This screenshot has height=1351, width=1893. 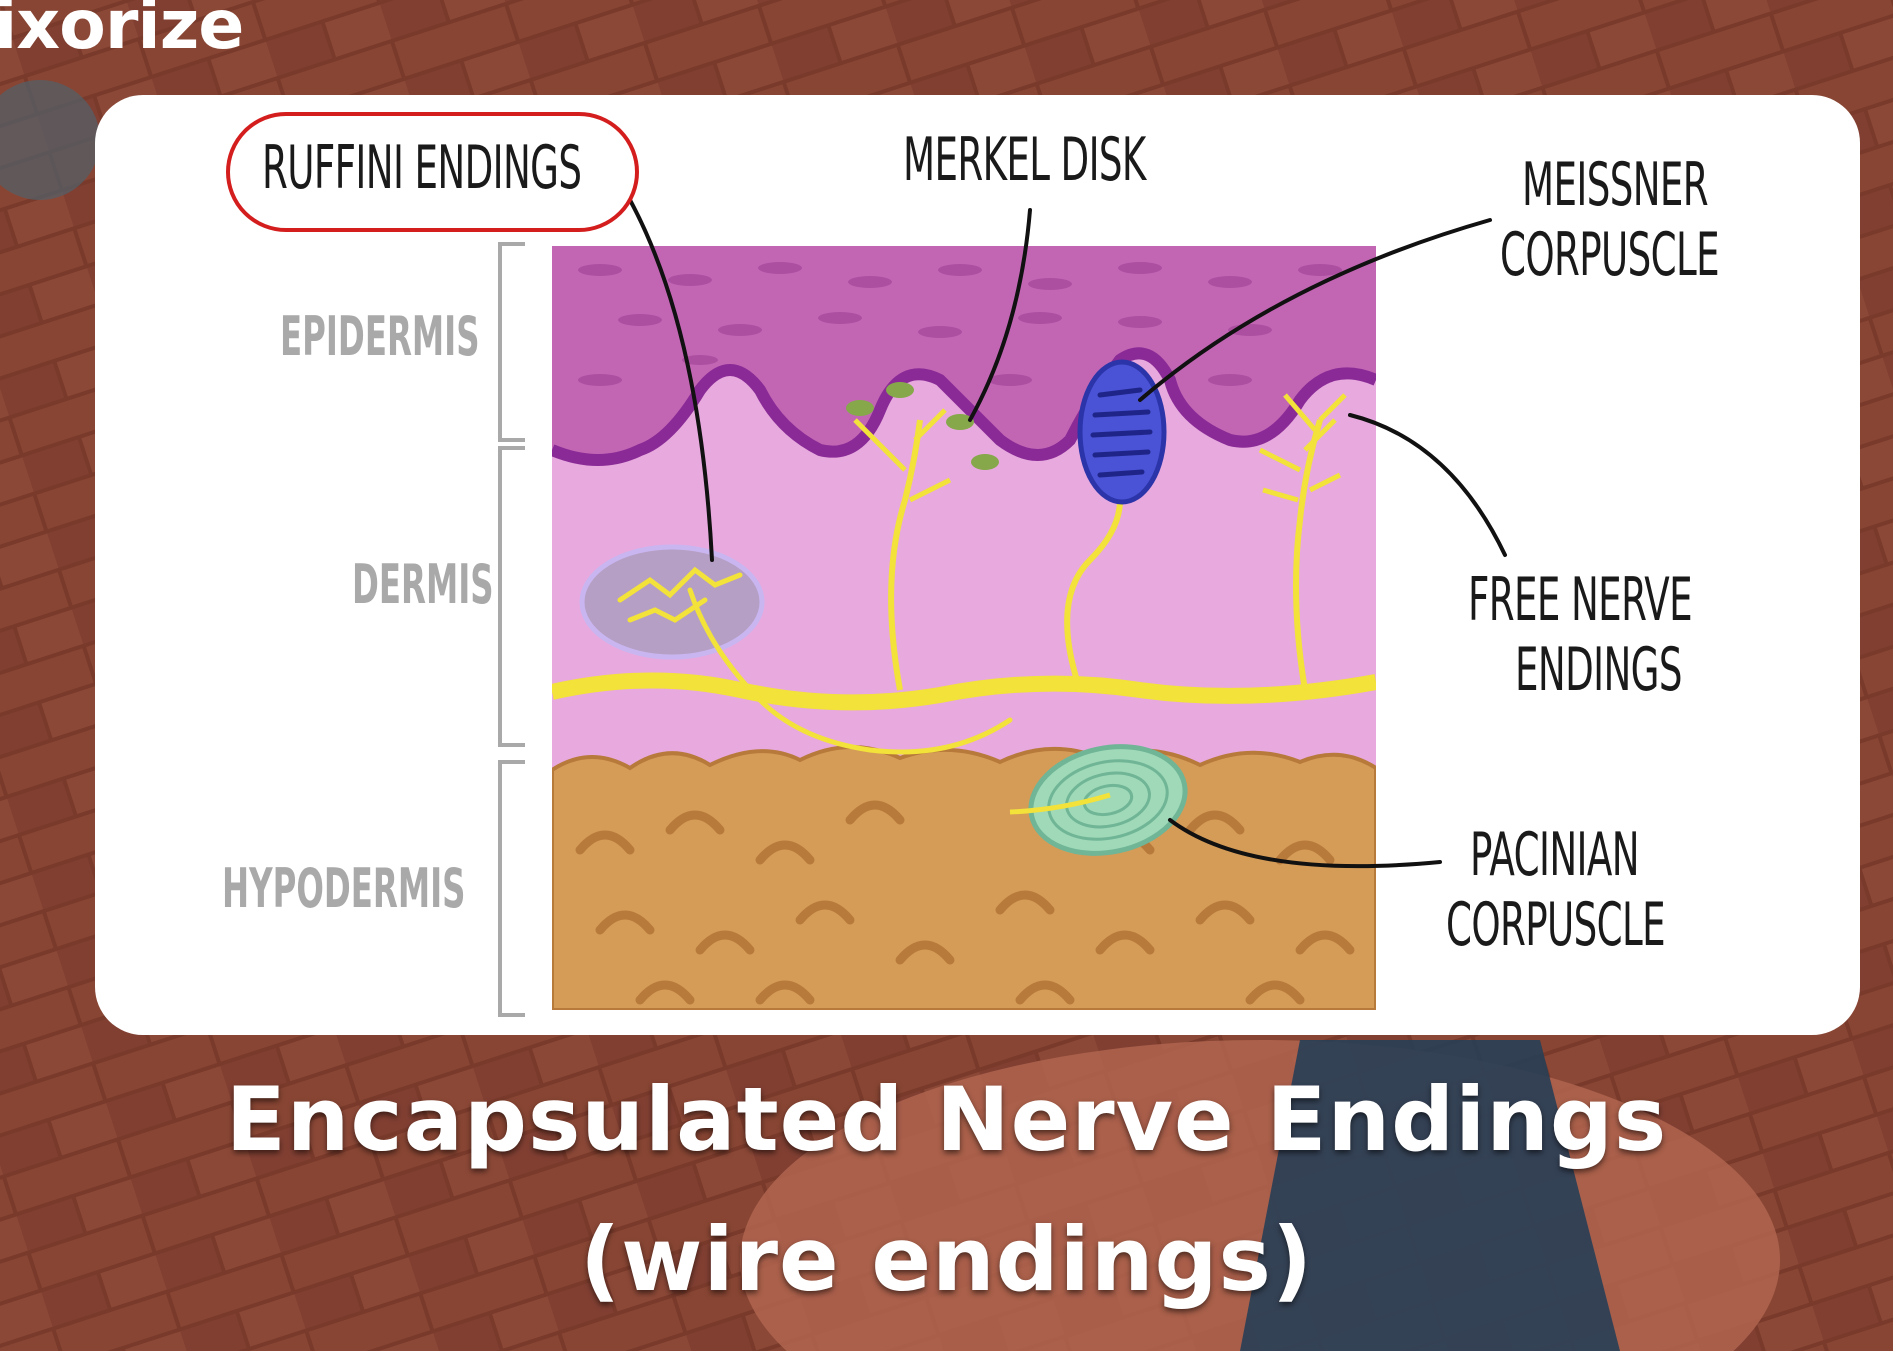 What do you see at coordinates (122, 32) in the screenshot?
I see `brand-logo: ixorize` at bounding box center [122, 32].